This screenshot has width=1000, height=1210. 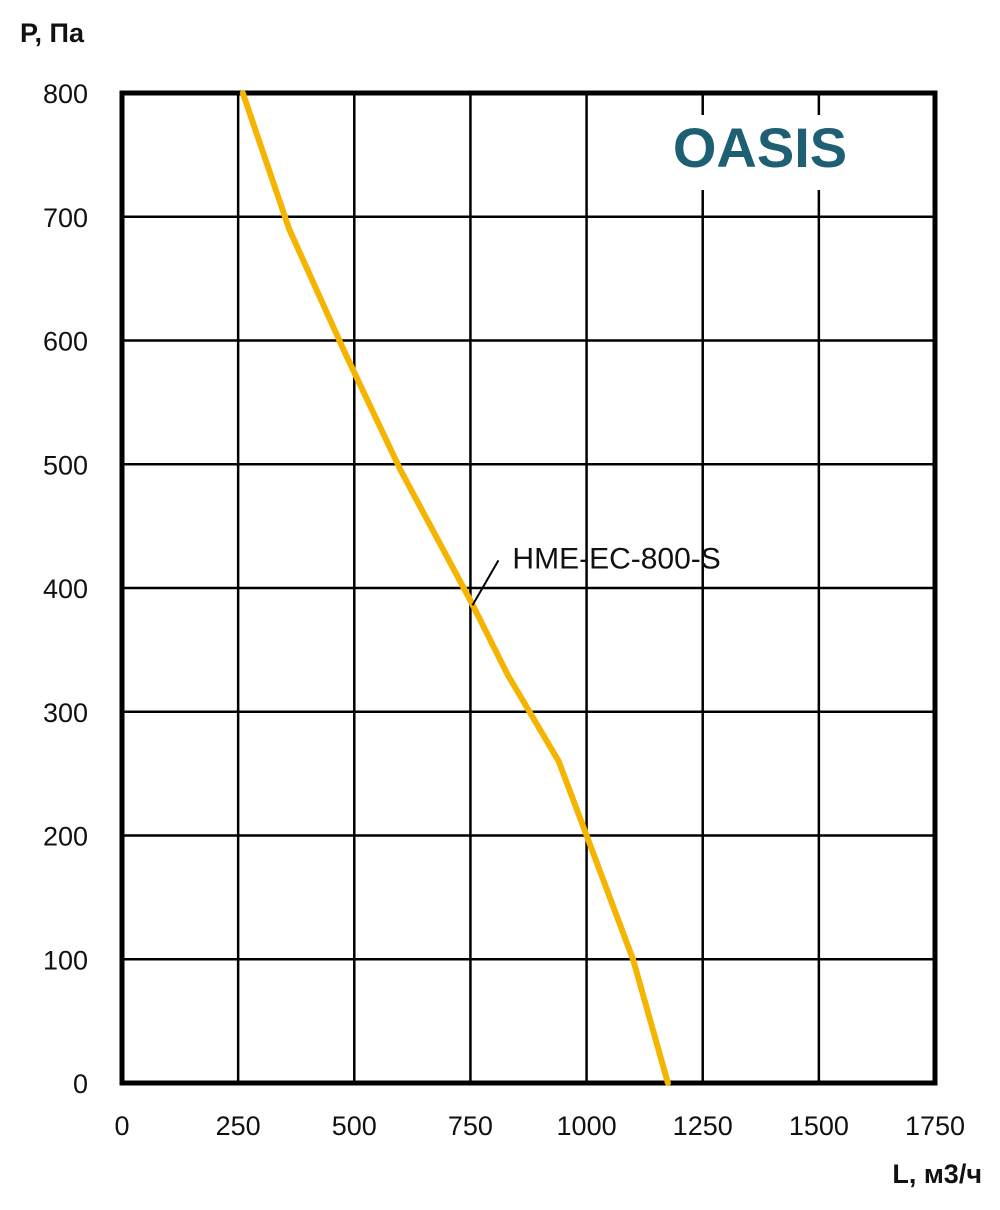 I want to click on x-tick-label: 250, so click(x=238, y=1126).